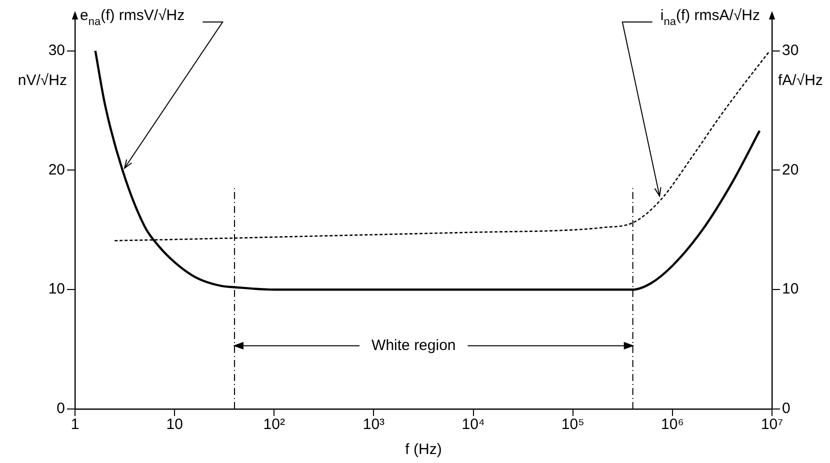  Describe the element at coordinates (672, 425) in the screenshot. I see `x-tick-label: 10⁶` at that location.